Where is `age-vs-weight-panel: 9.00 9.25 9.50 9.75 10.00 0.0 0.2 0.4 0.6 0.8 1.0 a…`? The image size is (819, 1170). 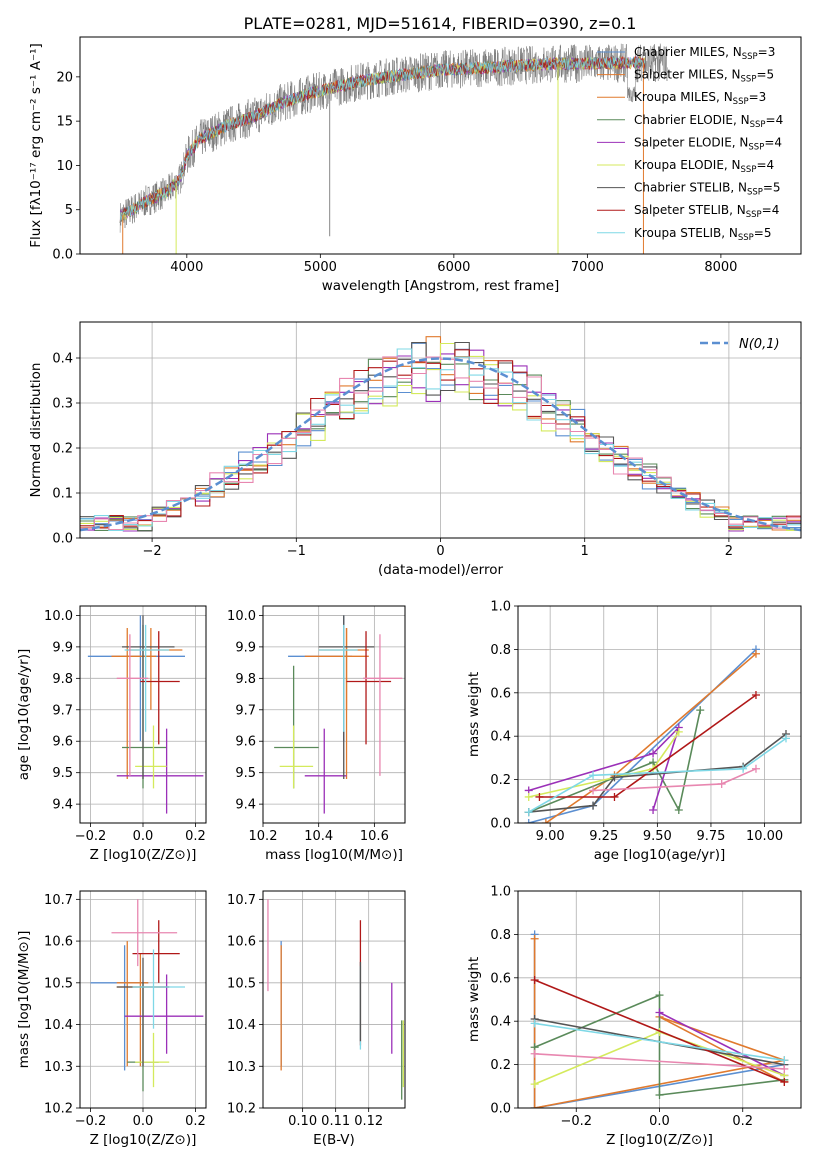 age-vs-weight-panel: 9.00 9.25 9.50 9.75 10.00 0.0 0.2 0.4 0.6 0.8 1.0 a… is located at coordinates (634, 731).